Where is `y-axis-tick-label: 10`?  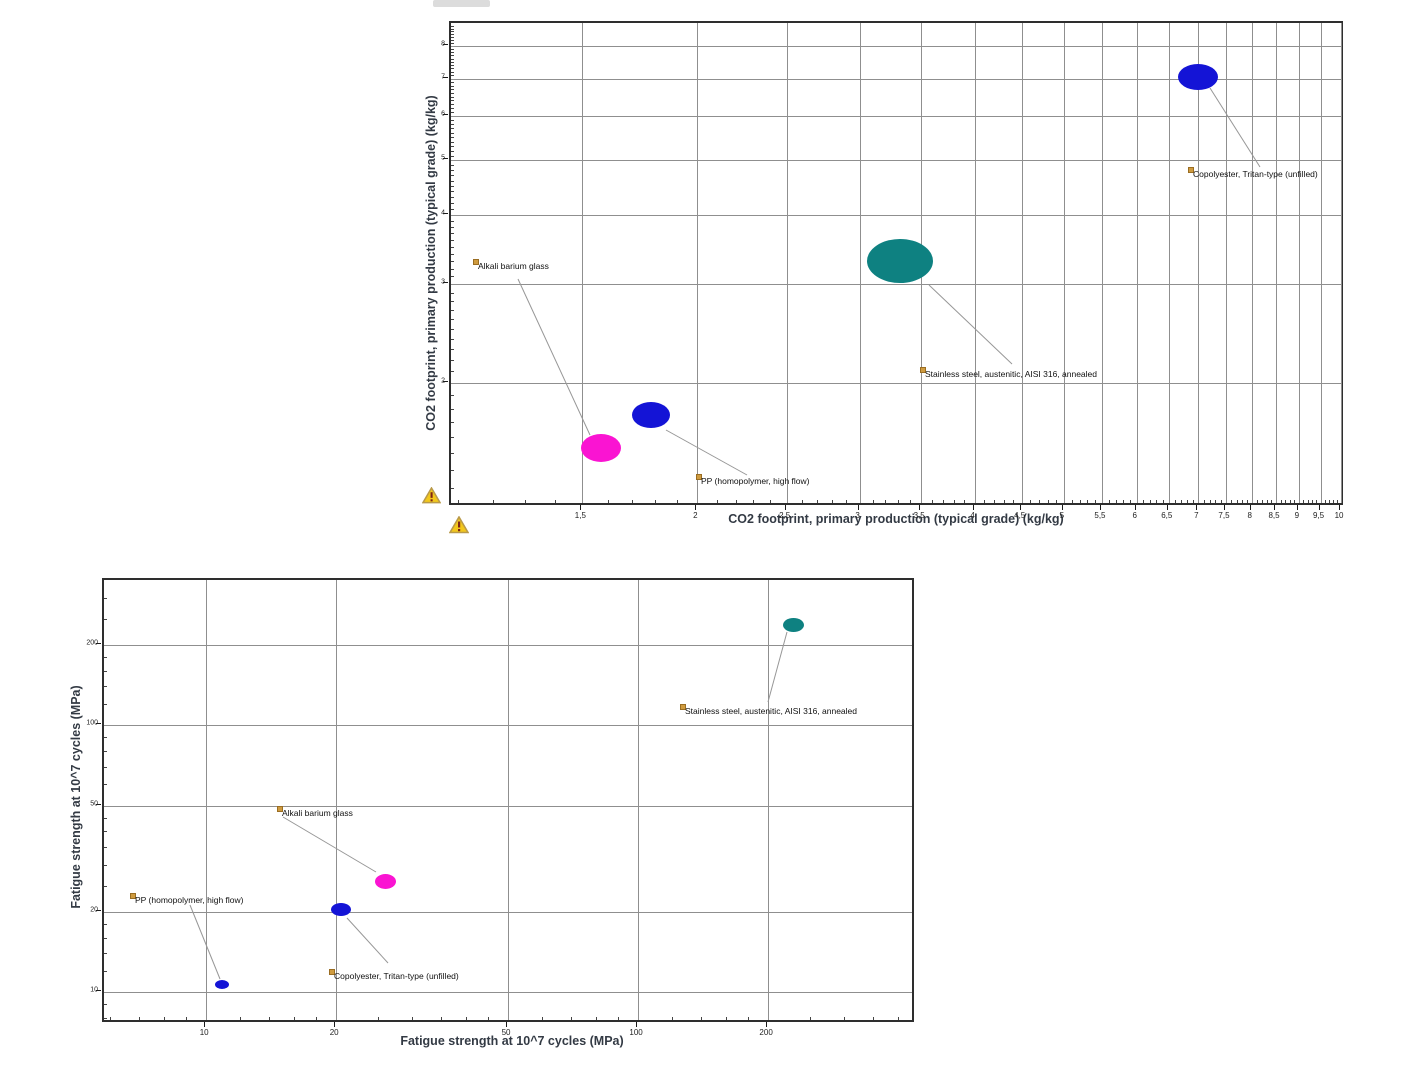 y-axis-tick-label: 10 is located at coordinates (94, 990).